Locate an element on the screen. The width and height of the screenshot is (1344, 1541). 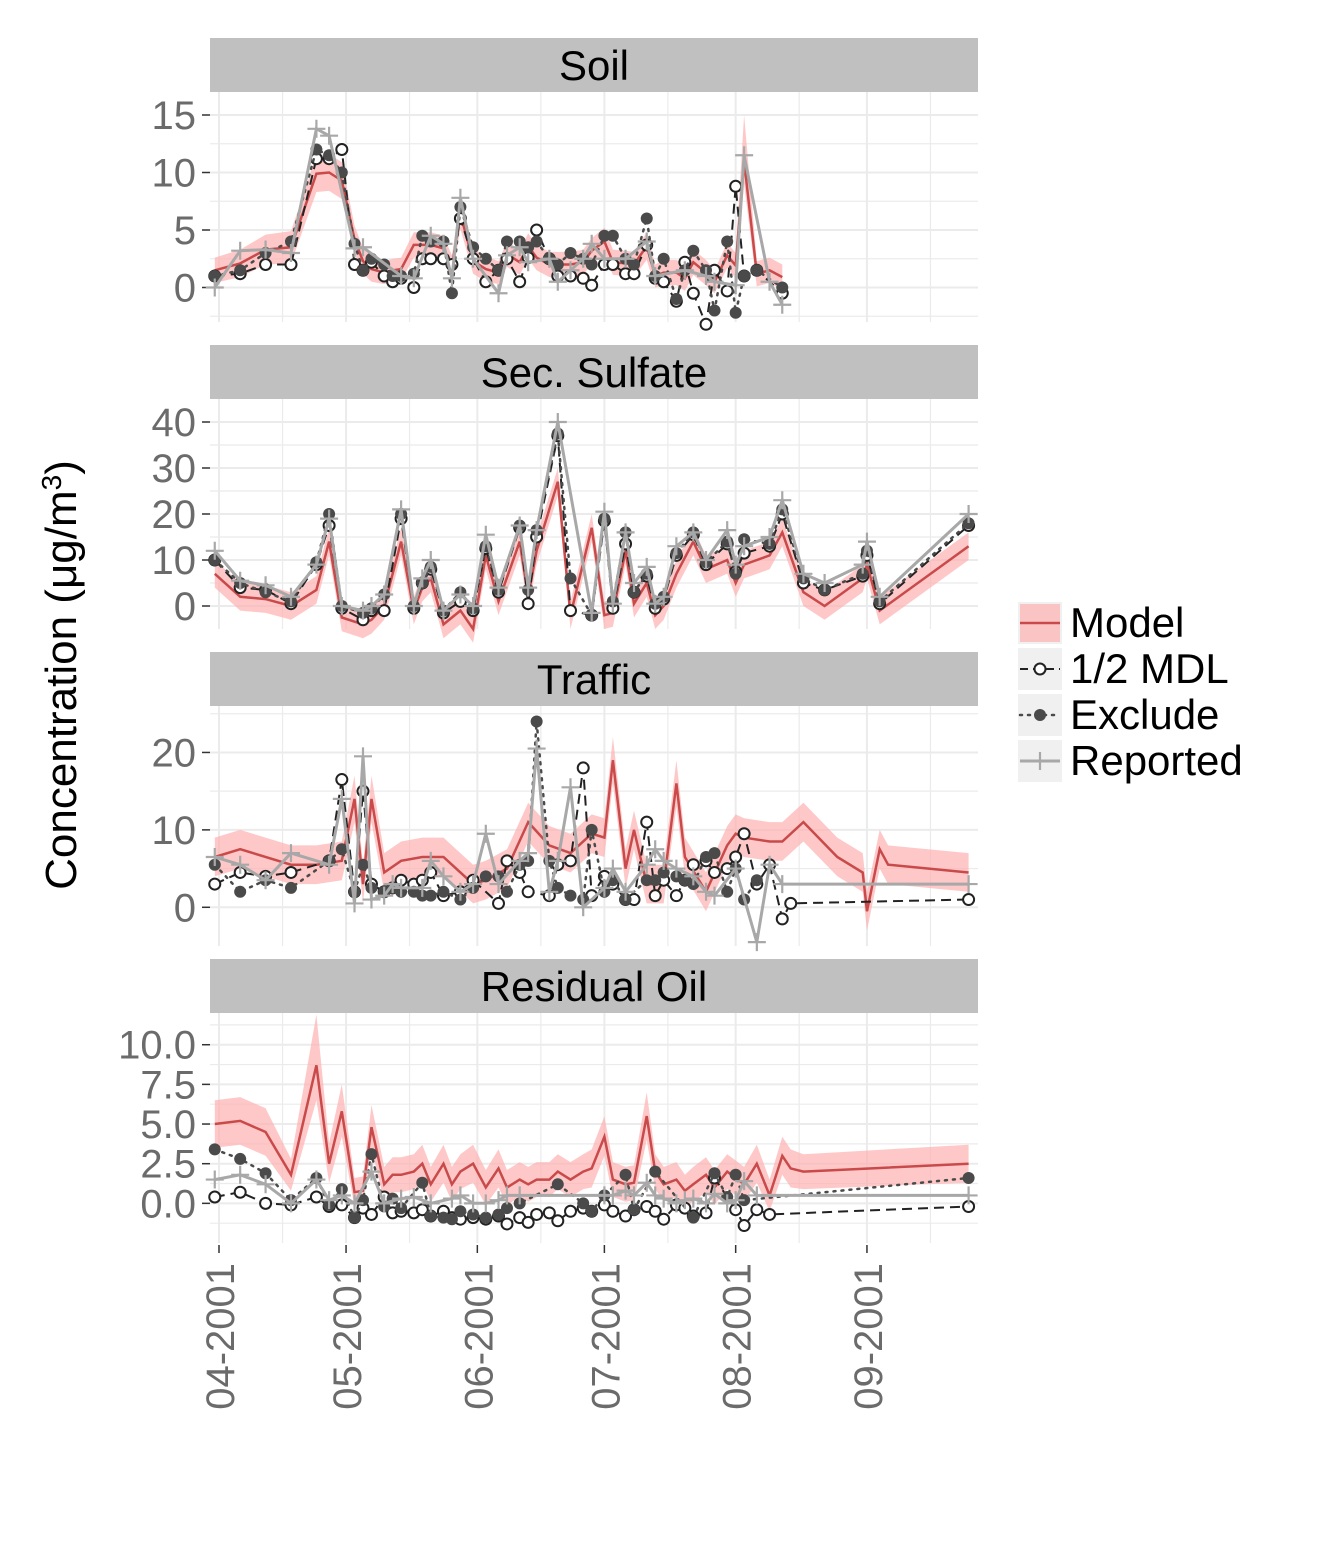
legend-key-point is located at coordinates (1040, 715).